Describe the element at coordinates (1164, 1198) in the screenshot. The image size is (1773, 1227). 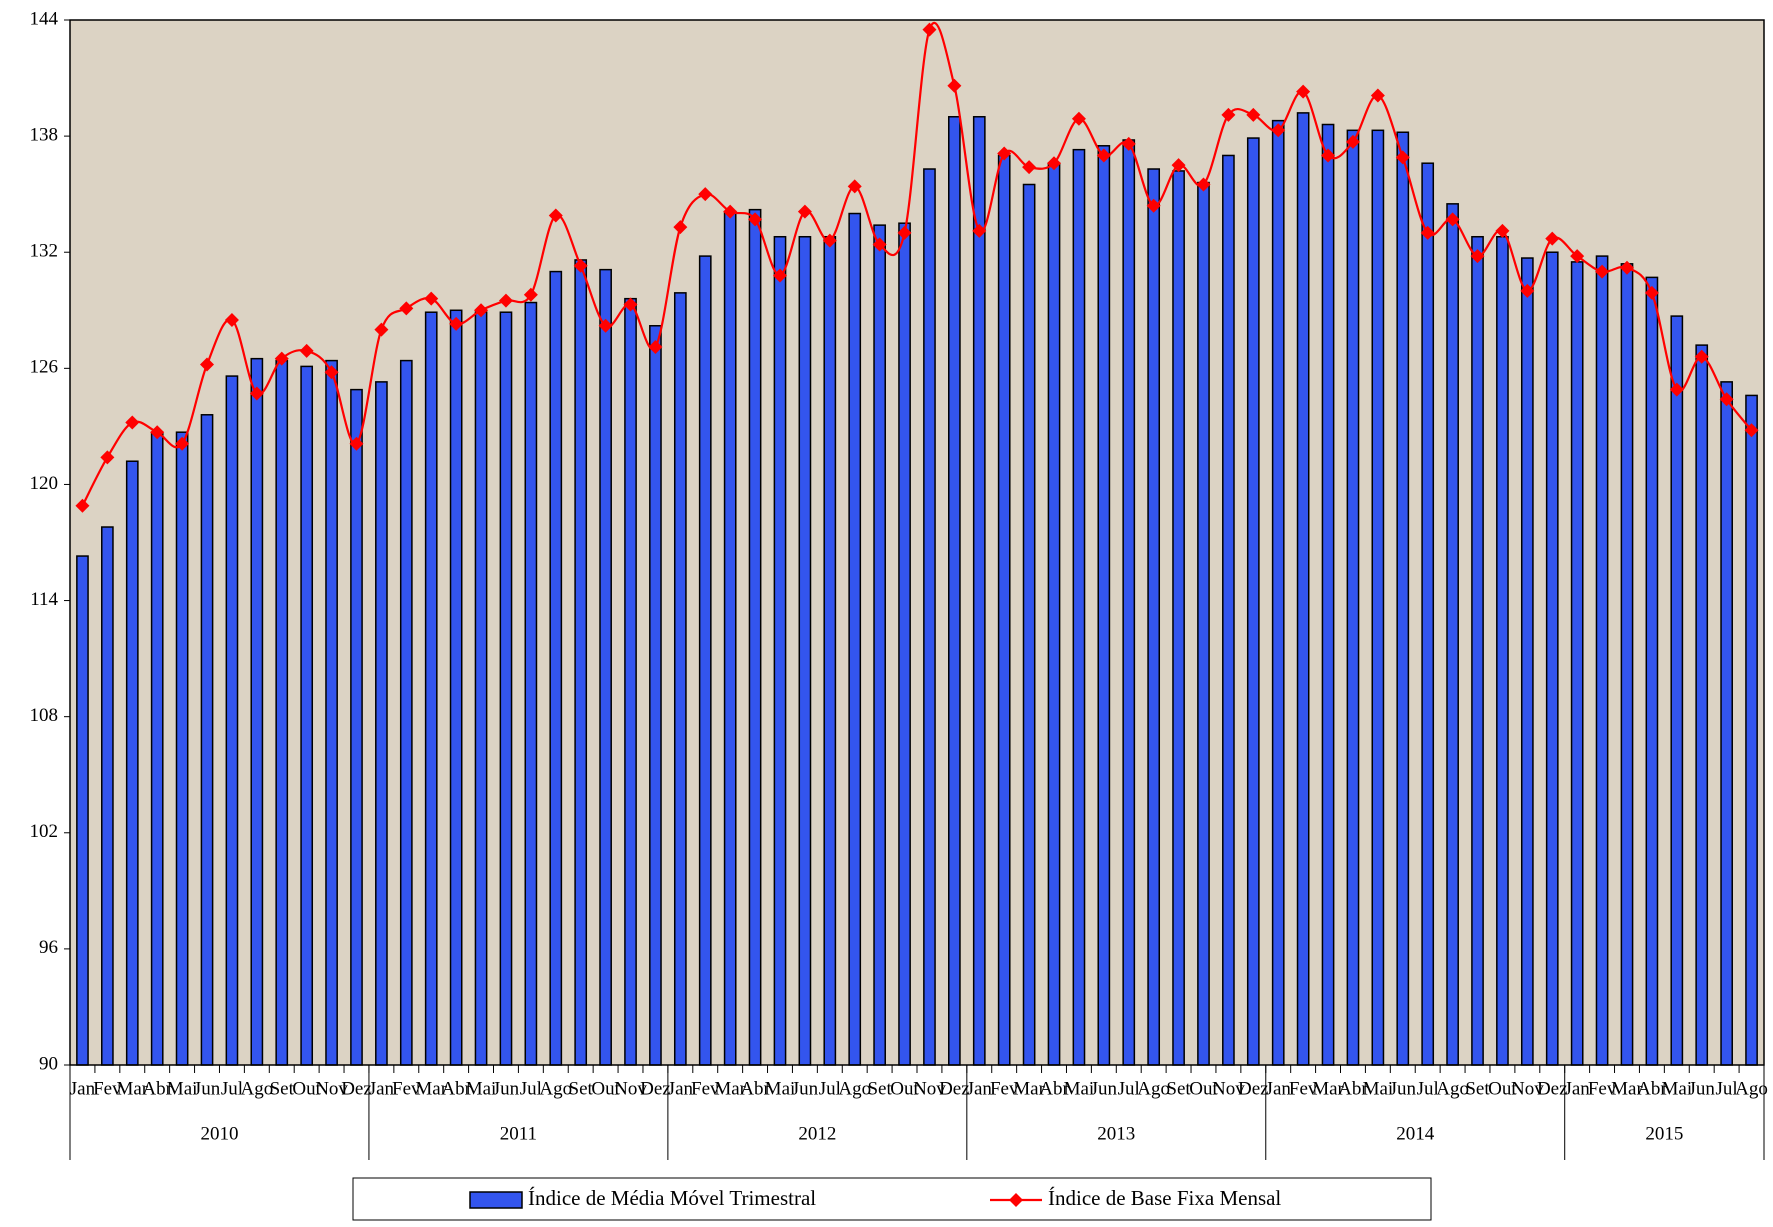
I see `legend-label: Índice de Base Fixa Mensal` at that location.